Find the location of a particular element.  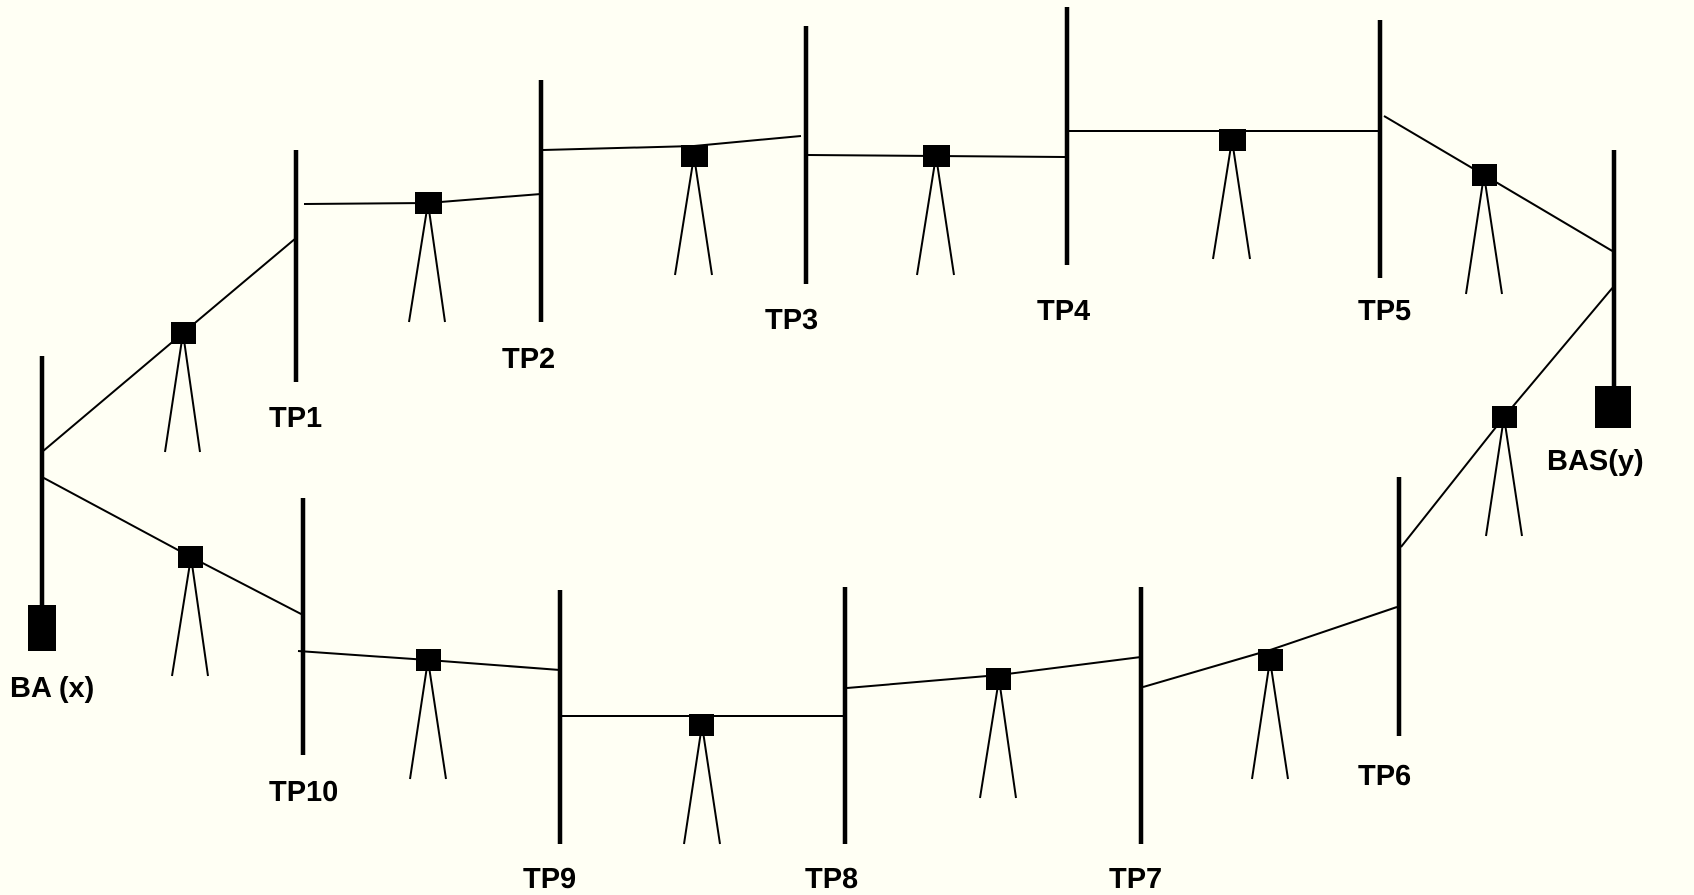

label-tp1: TP1 is located at coordinates (295, 418).